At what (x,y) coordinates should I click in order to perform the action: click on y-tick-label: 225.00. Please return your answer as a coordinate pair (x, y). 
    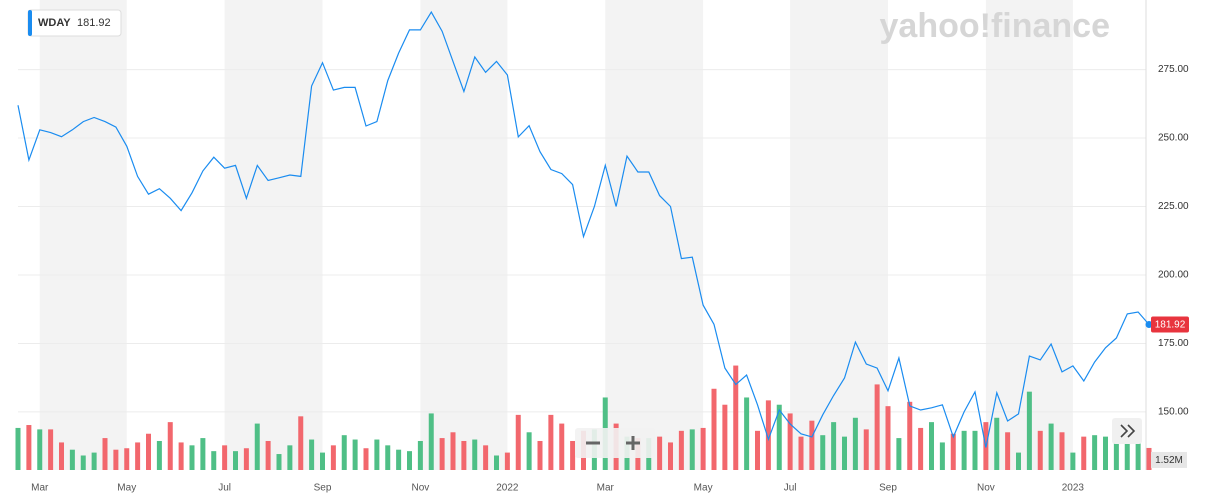
    Looking at the image, I should click on (1173, 206).